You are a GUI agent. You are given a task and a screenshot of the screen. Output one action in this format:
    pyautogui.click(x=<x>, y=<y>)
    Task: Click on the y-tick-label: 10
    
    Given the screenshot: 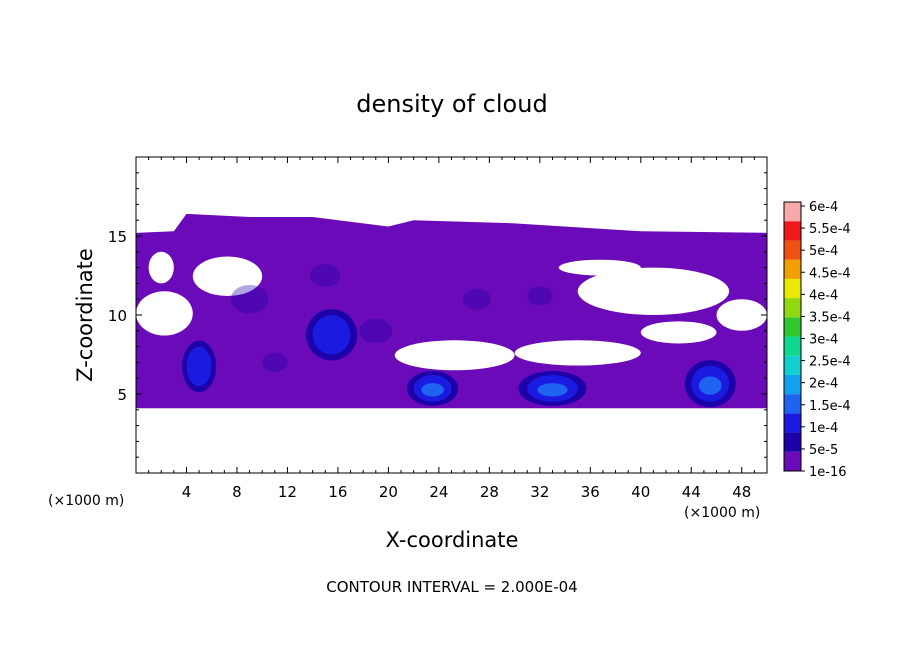 What is the action you would take?
    pyautogui.click(x=117, y=316)
    